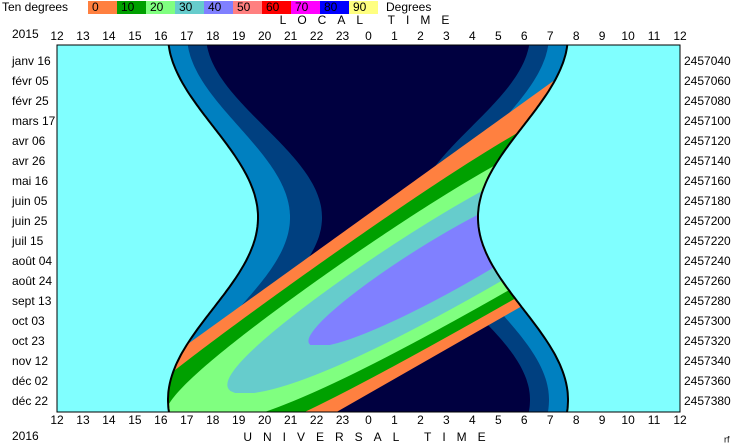 Image resolution: width=738 pixels, height=444 pixels. I want to click on legend-title: Ten degrees, so click(35, 7).